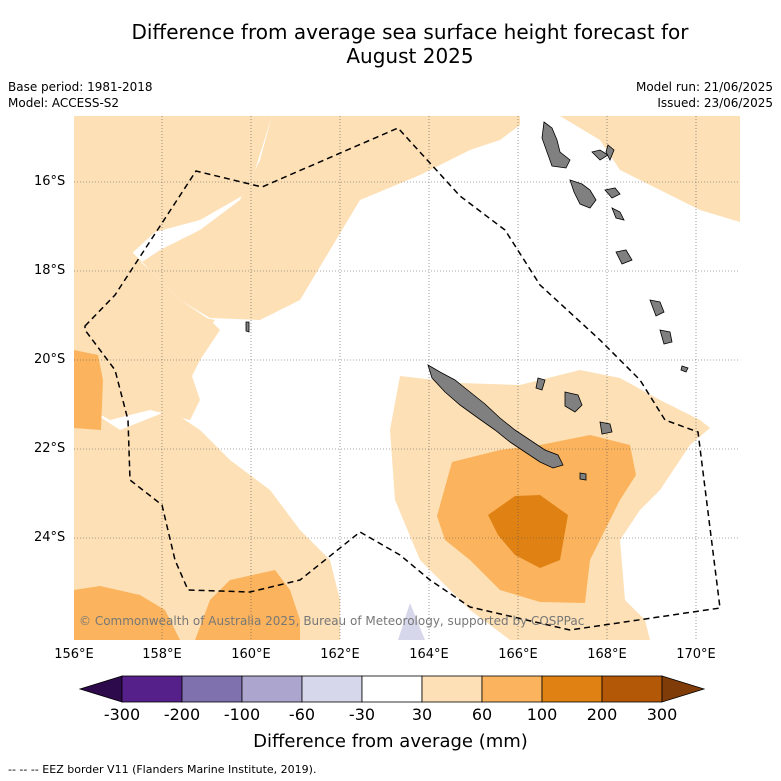 The image size is (781, 781). What do you see at coordinates (251, 654) in the screenshot?
I see `lon-label: 160°E` at bounding box center [251, 654].